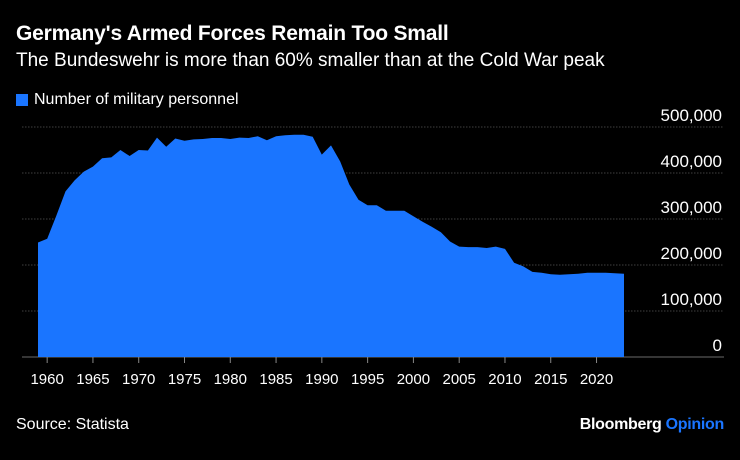  Describe the element at coordinates (275, 379) in the screenshot. I see `x-tick-label: 1985` at that location.